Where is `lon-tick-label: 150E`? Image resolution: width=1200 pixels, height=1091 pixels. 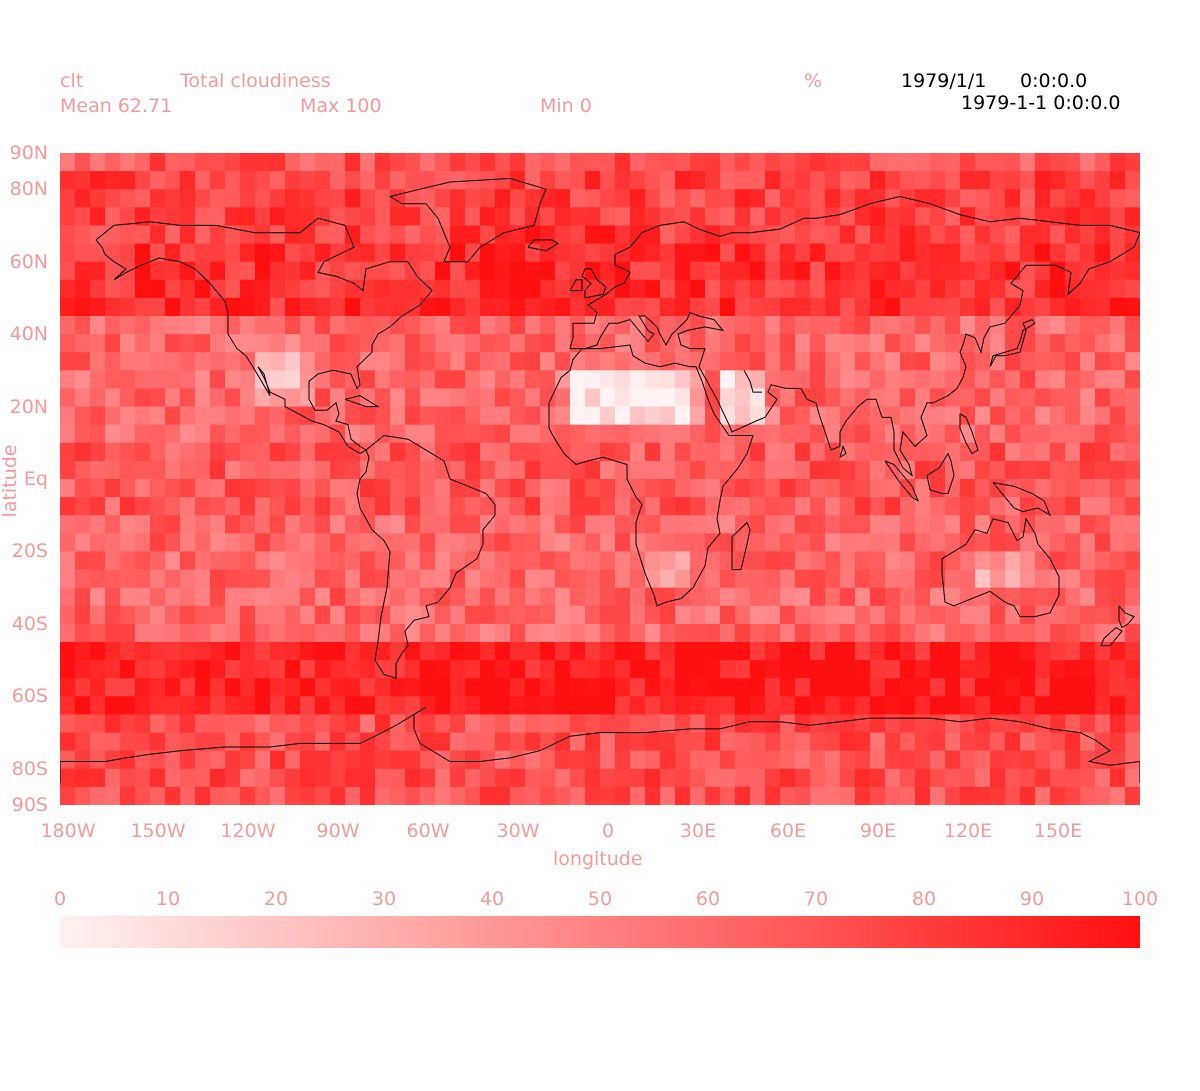
lon-tick-label: 150E is located at coordinates (1058, 831).